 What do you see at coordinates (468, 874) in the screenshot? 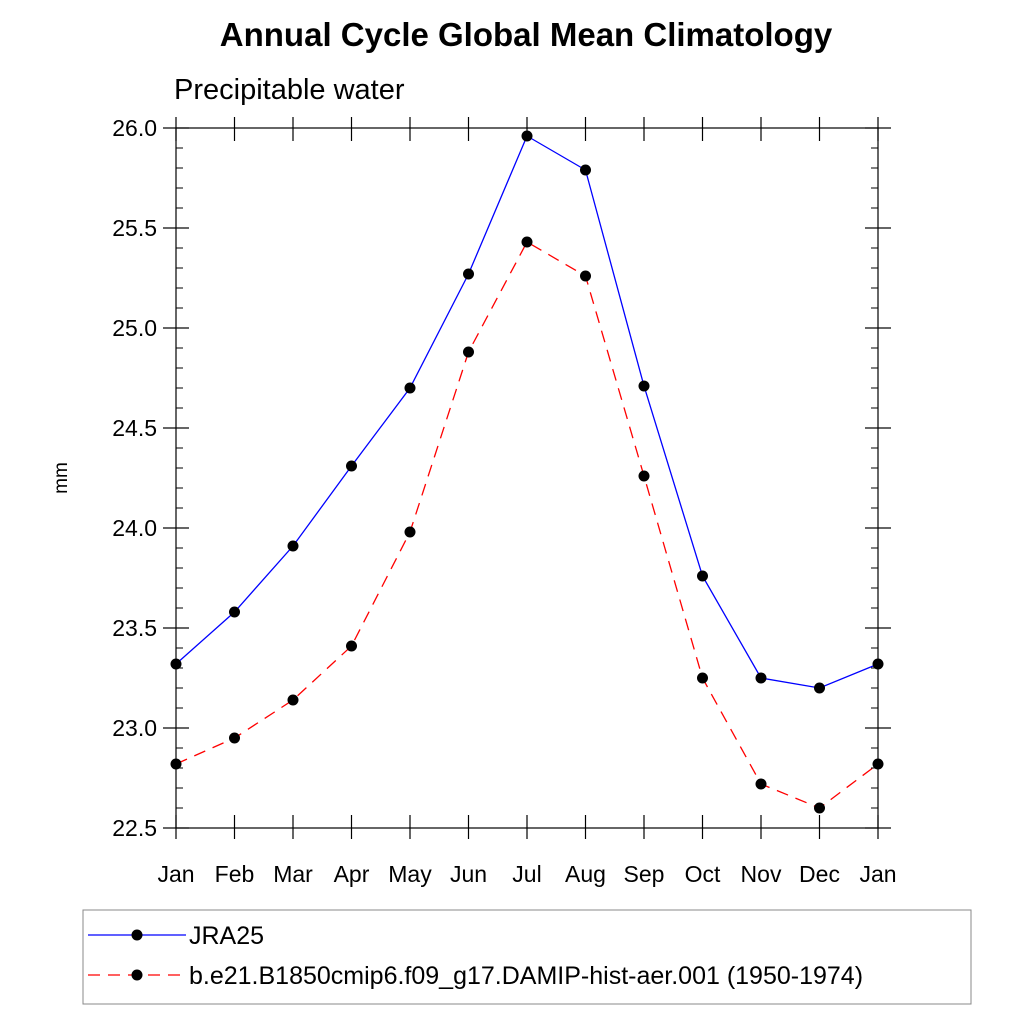
I see `x-tick-label: Jun` at bounding box center [468, 874].